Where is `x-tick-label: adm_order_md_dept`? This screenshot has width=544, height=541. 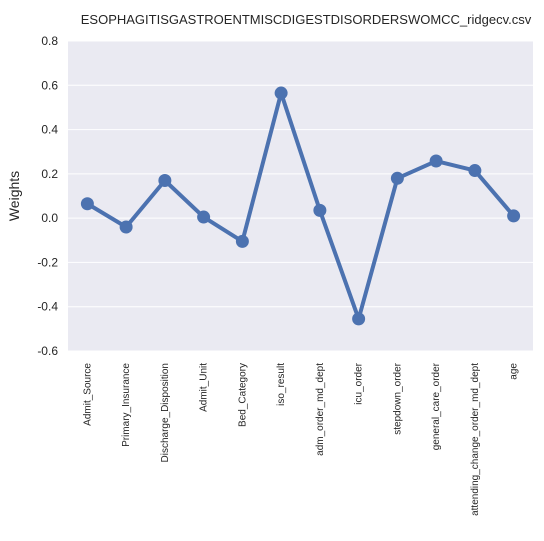
x-tick-label: adm_order_md_dept is located at coordinates (320, 409).